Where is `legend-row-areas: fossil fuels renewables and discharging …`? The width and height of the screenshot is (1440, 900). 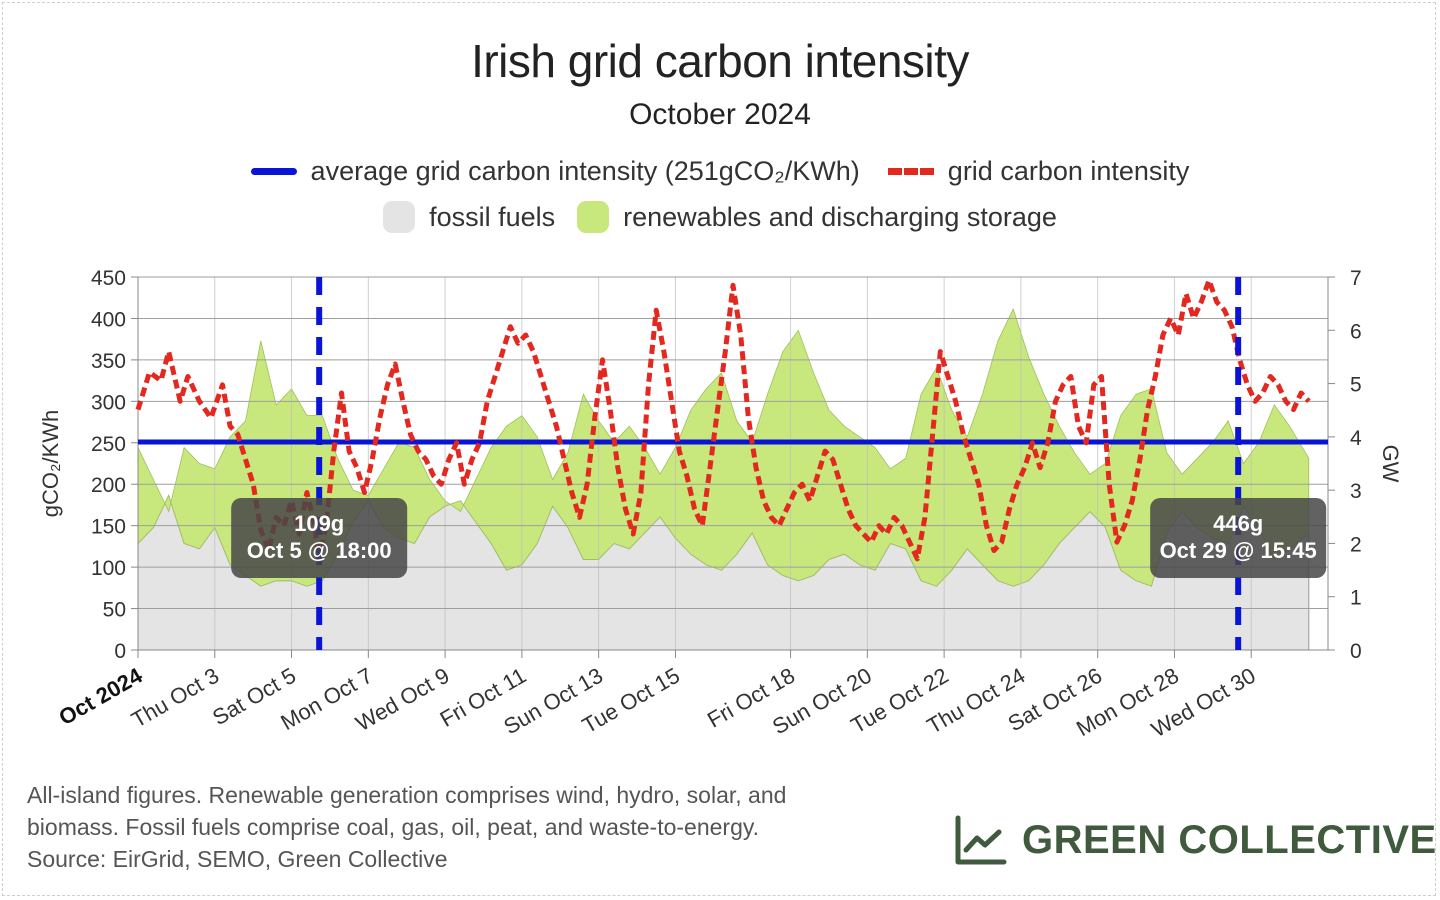
legend-row-areas: fossil fuels renewables and discharging … is located at coordinates (720, 217).